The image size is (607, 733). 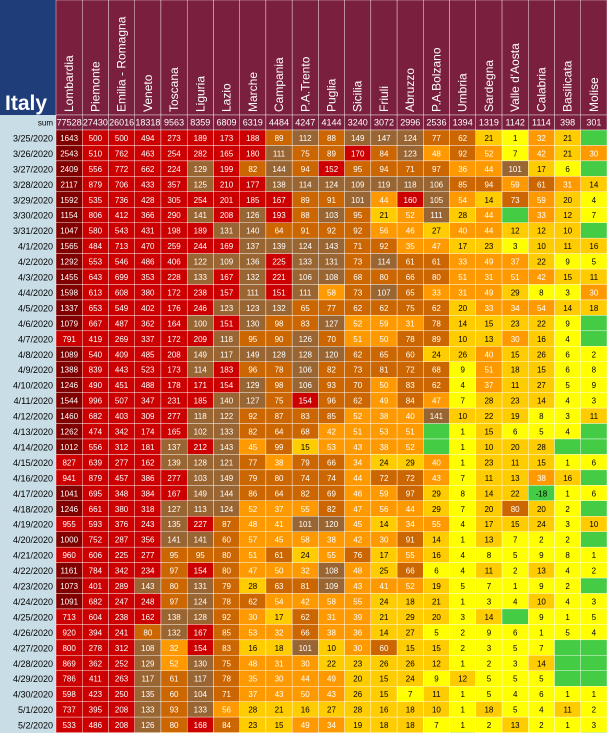 I want to click on cell-value: 176, so click(x=174, y=308).